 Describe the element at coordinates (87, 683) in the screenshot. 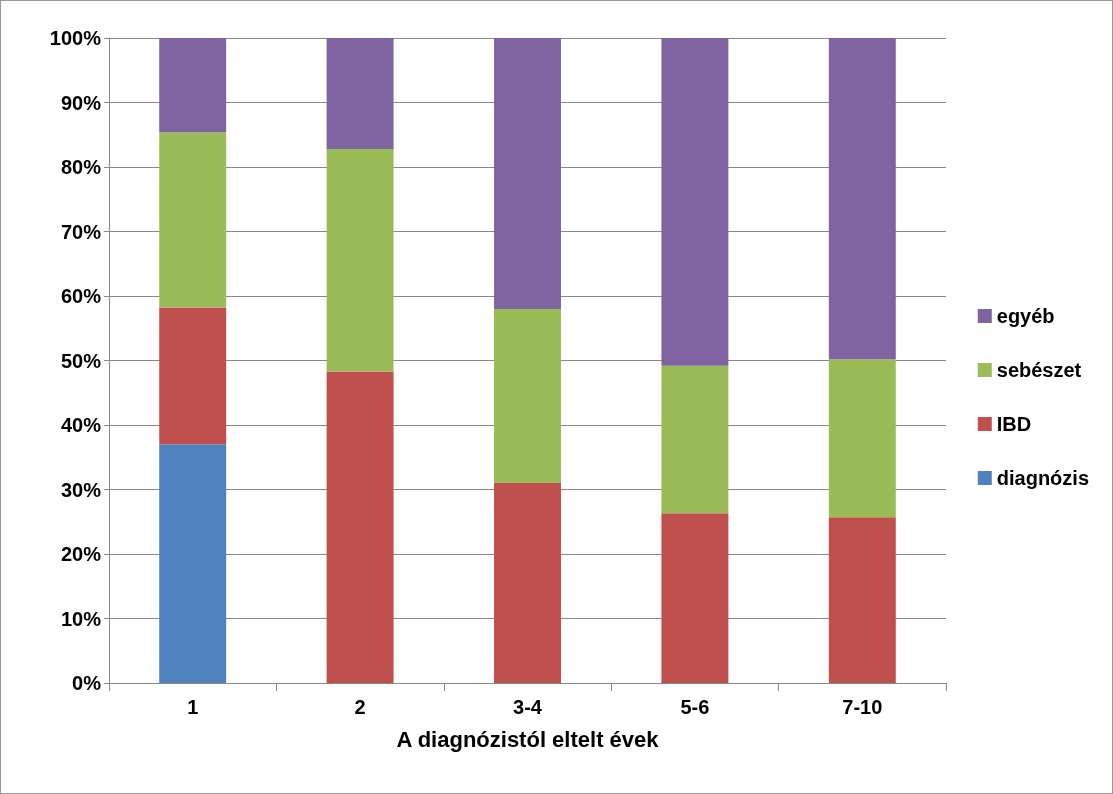

I see `y-tick-label: 0%` at that location.